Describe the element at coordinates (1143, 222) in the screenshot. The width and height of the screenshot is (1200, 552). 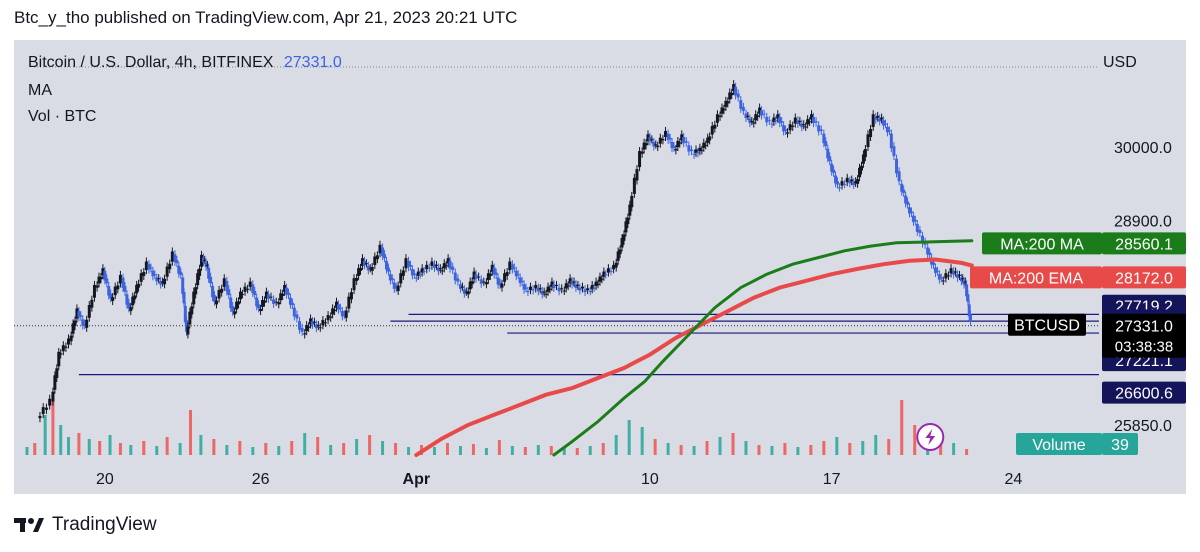
I see `y-tick-label: 28900.0` at that location.